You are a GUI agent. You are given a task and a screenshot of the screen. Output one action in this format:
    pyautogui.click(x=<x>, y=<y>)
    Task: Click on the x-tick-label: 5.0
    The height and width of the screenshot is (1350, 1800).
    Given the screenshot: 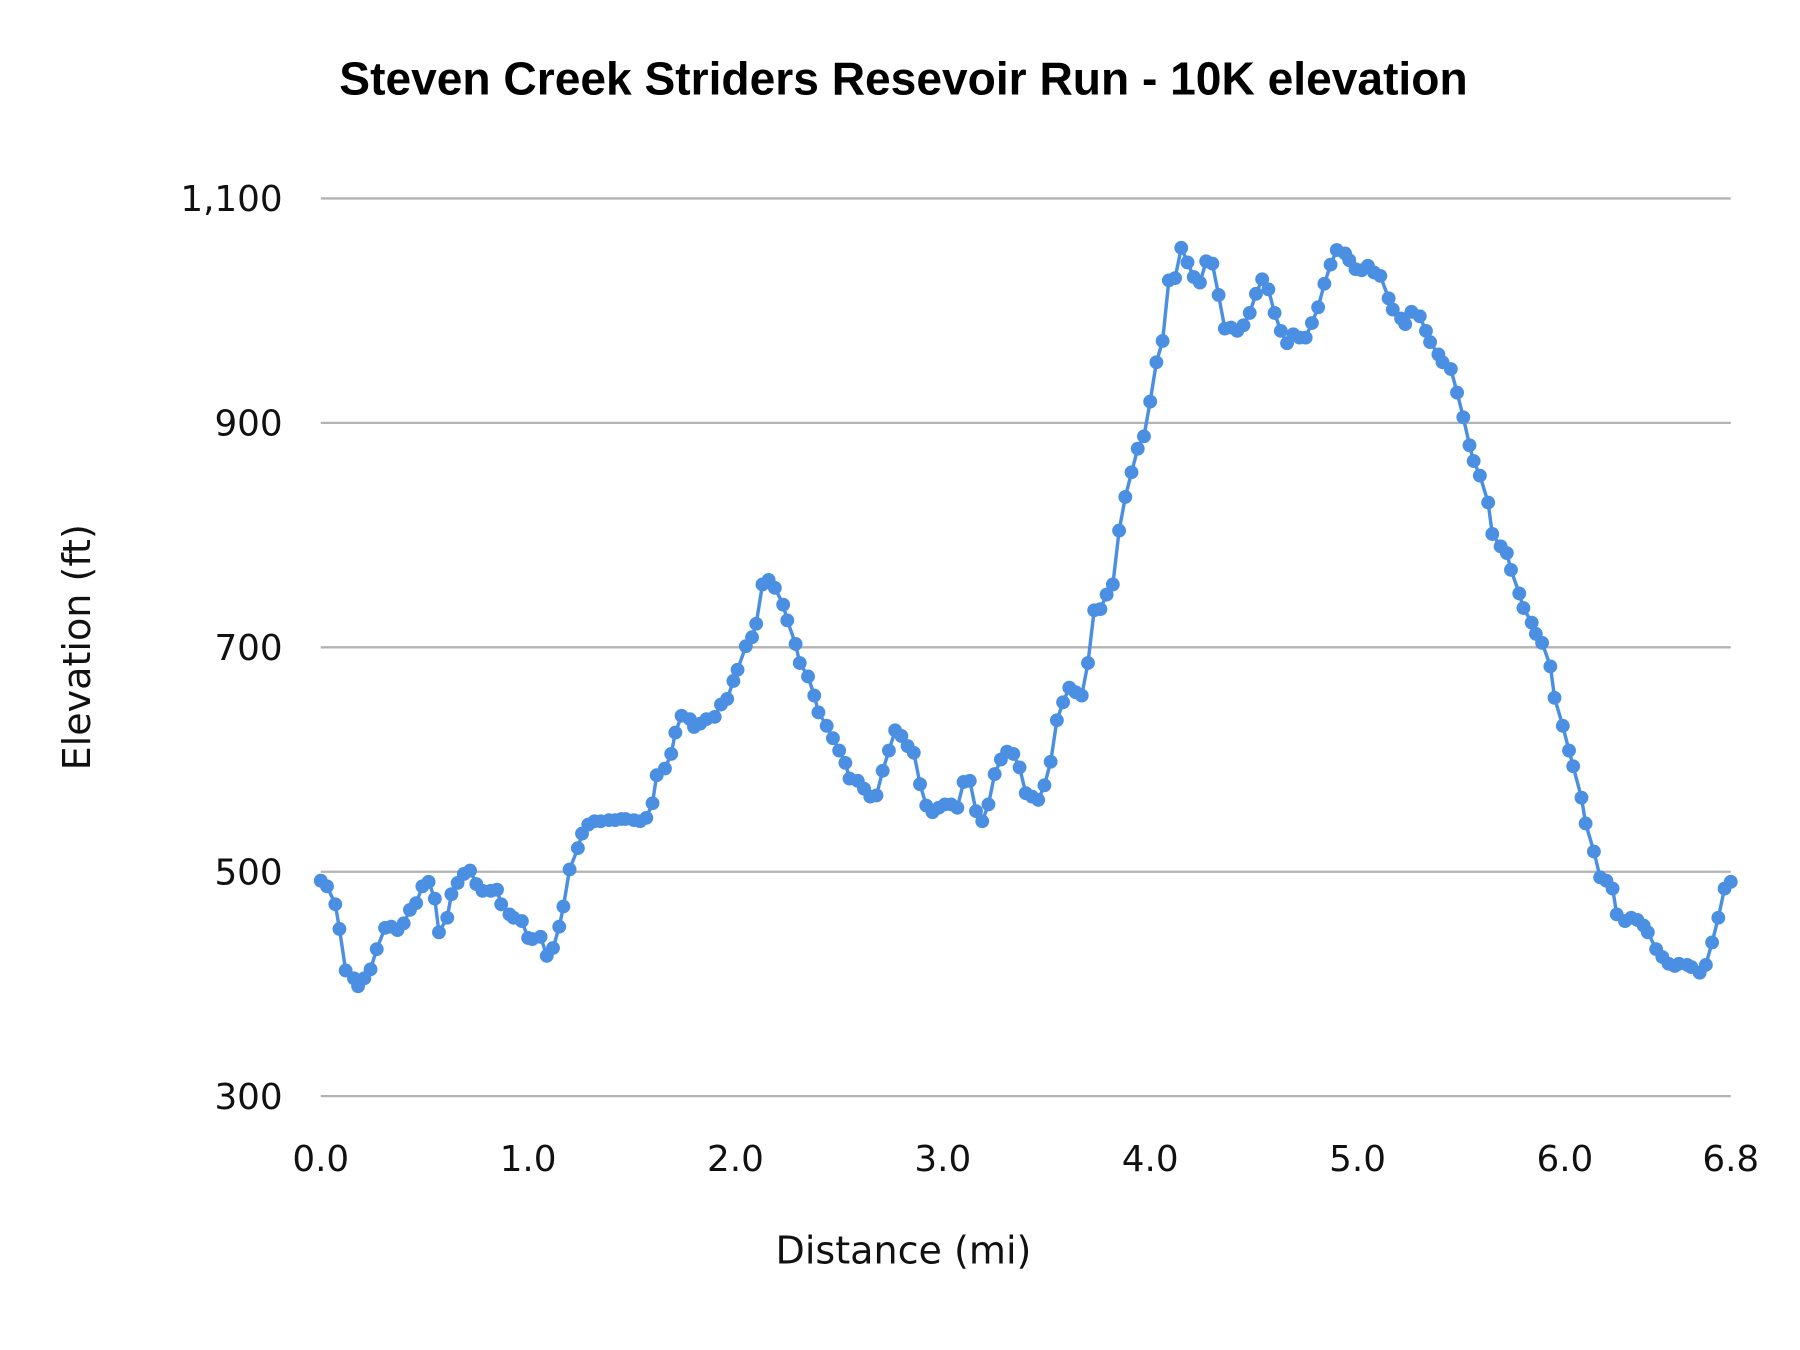 What is the action you would take?
    pyautogui.click(x=1357, y=1159)
    